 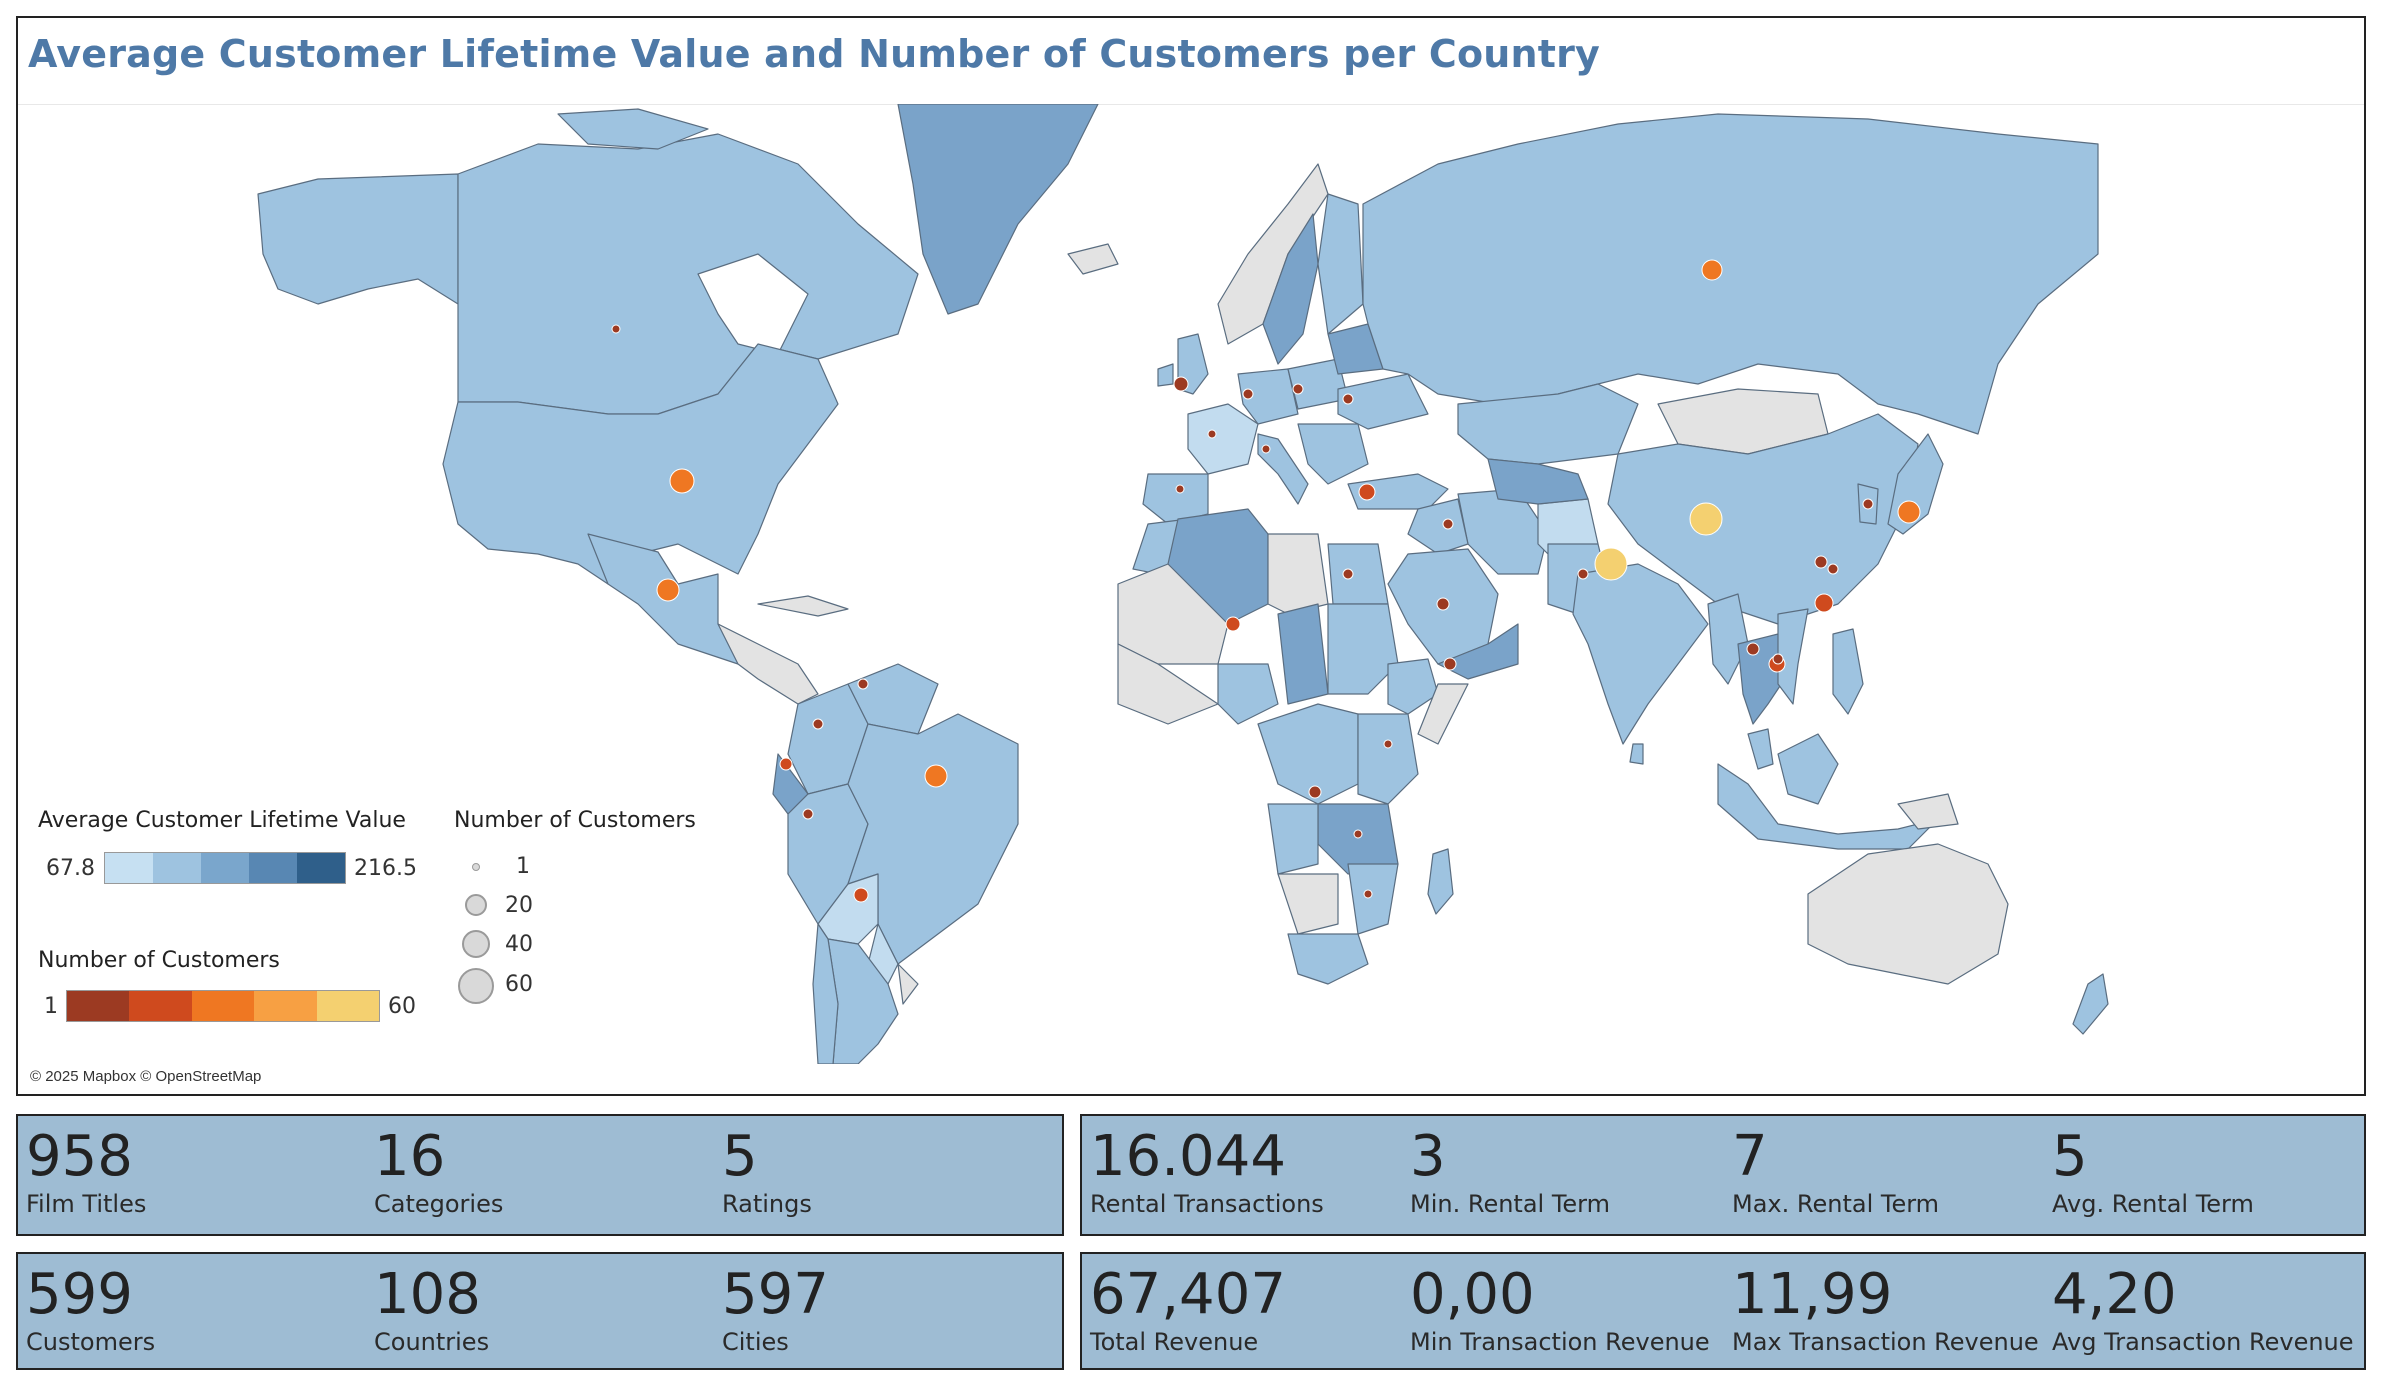 What do you see at coordinates (1450, 664) in the screenshot?
I see `marker-yemen` at bounding box center [1450, 664].